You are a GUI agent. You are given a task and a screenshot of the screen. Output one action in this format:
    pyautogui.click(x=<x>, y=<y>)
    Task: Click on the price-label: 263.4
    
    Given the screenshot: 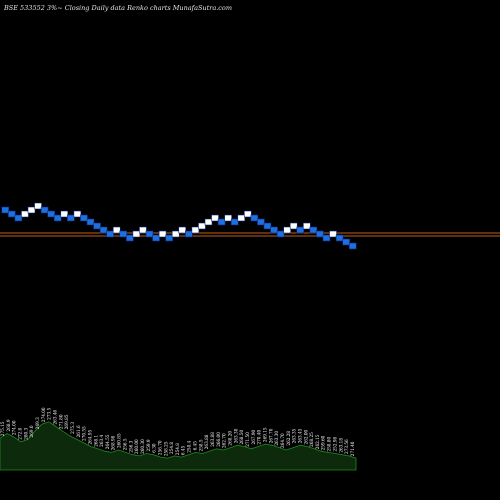 What is the action you would take?
    pyautogui.click(x=101, y=441)
    